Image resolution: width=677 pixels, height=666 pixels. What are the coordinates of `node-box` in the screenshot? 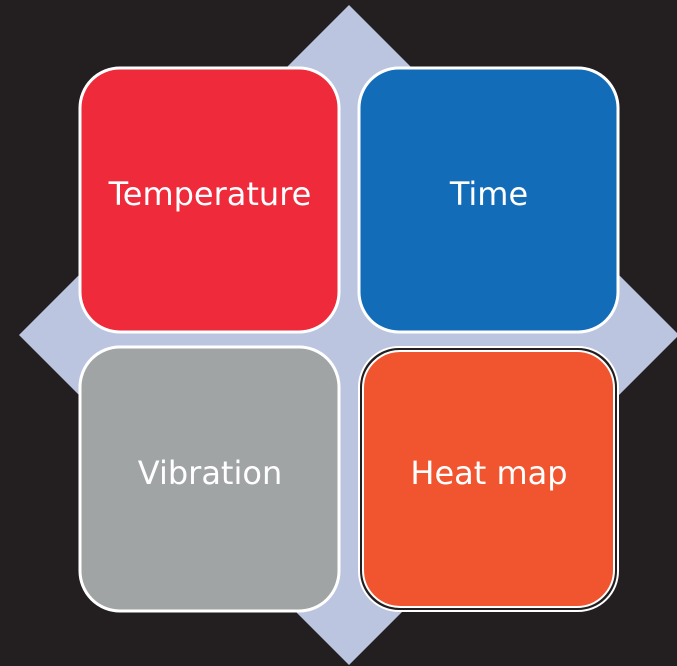 It's located at (488, 479).